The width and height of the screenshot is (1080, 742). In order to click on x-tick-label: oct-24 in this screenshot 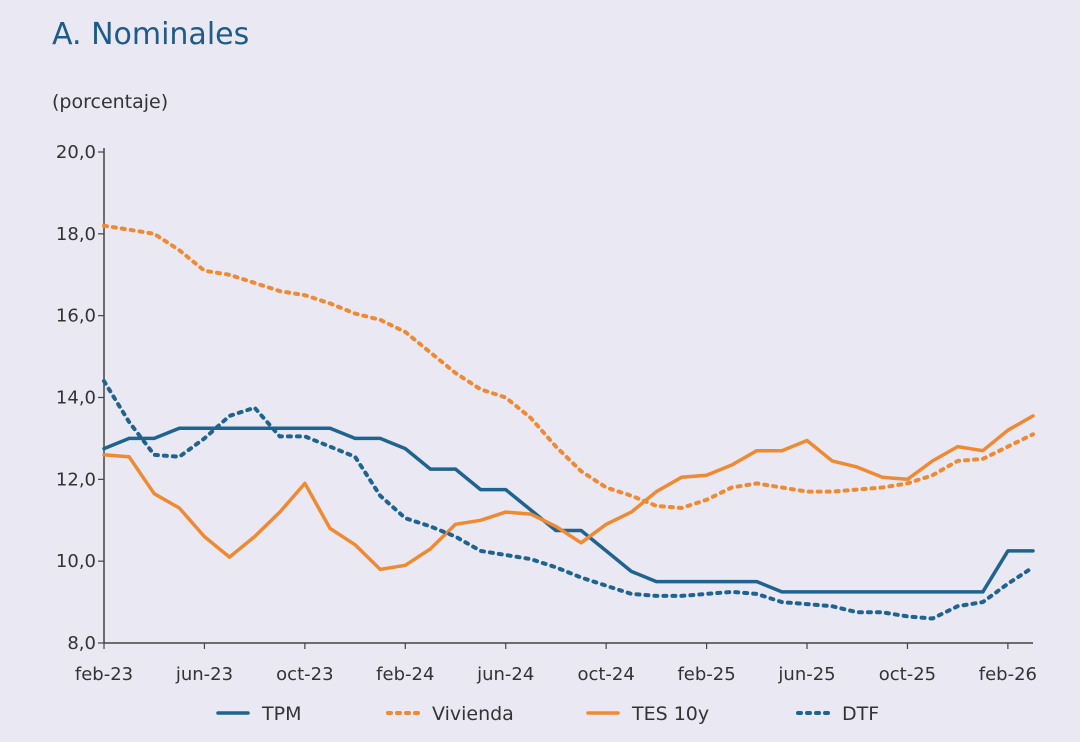, I will do `click(605, 674)`.